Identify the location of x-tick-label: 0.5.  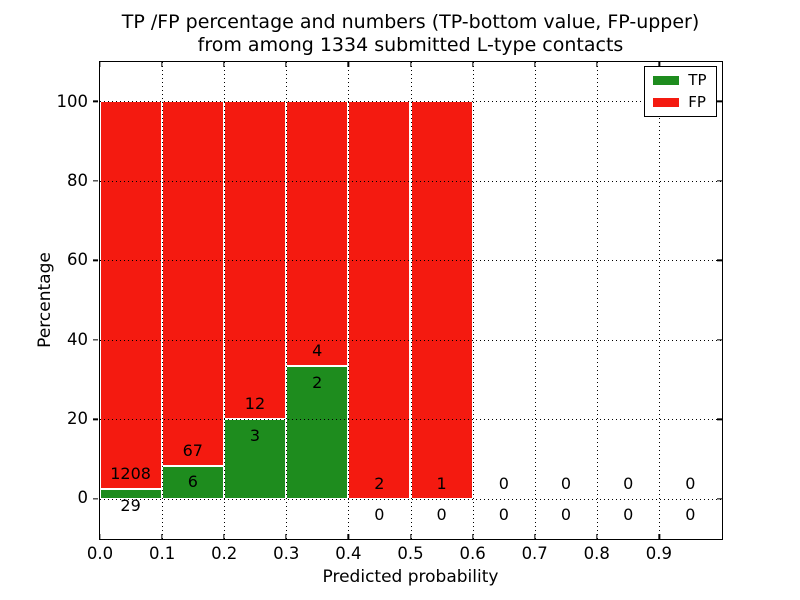
(410, 553).